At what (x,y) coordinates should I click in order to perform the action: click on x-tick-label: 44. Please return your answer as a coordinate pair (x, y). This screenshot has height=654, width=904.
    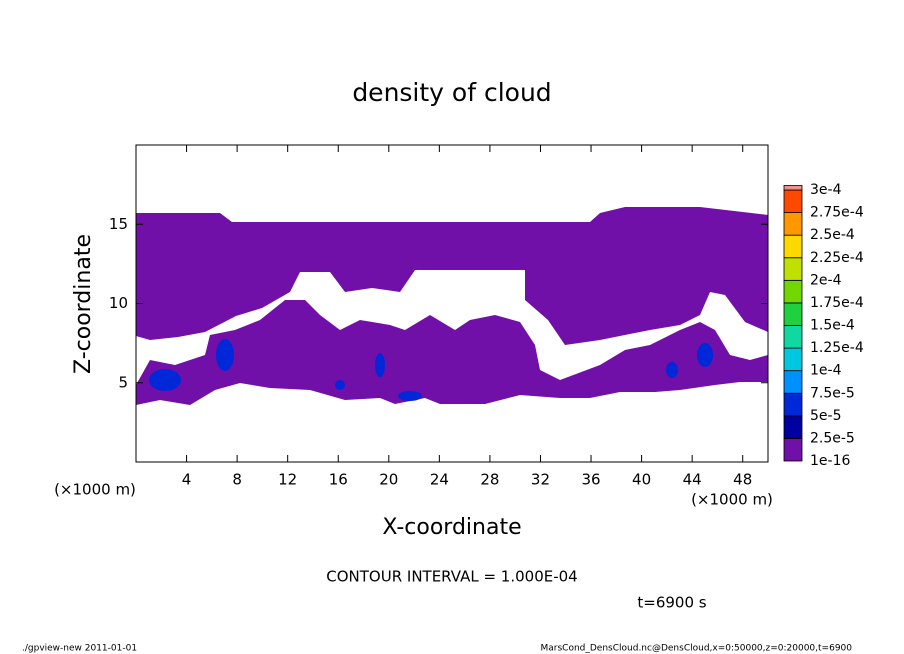
    Looking at the image, I should click on (692, 480).